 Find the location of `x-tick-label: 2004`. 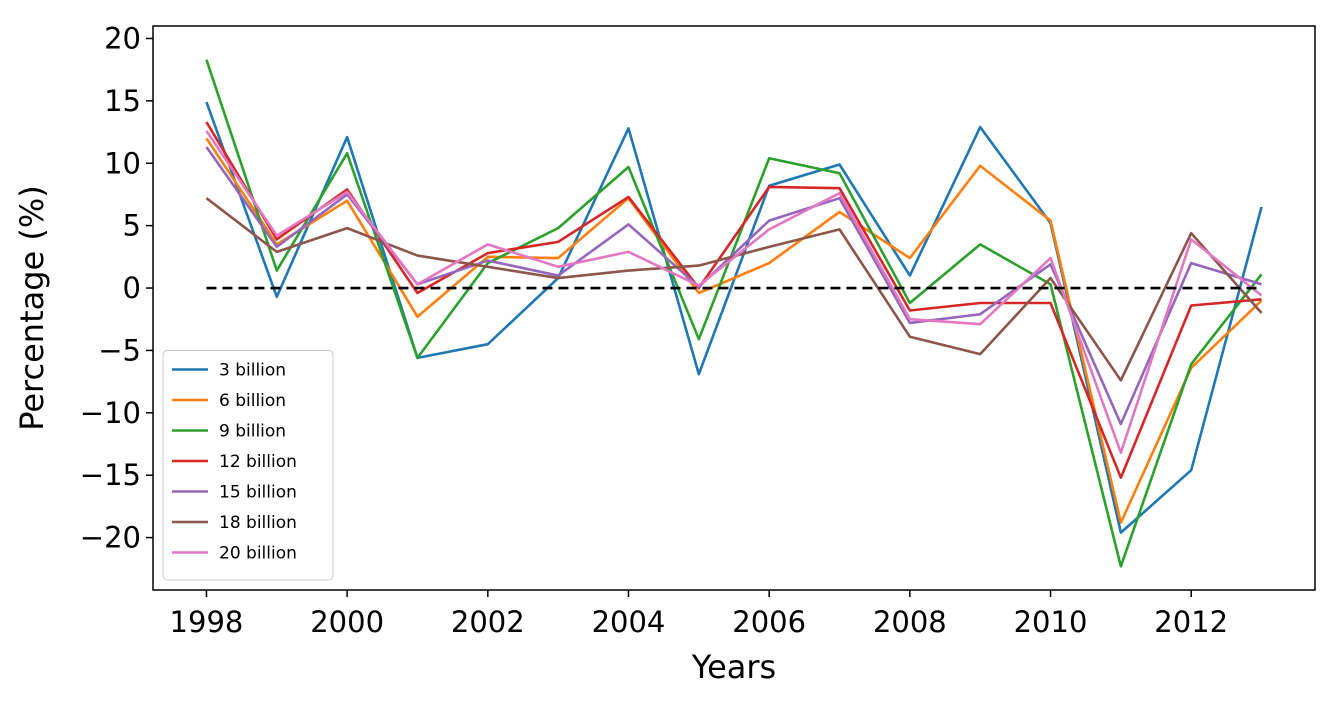

x-tick-label: 2004 is located at coordinates (629, 622).